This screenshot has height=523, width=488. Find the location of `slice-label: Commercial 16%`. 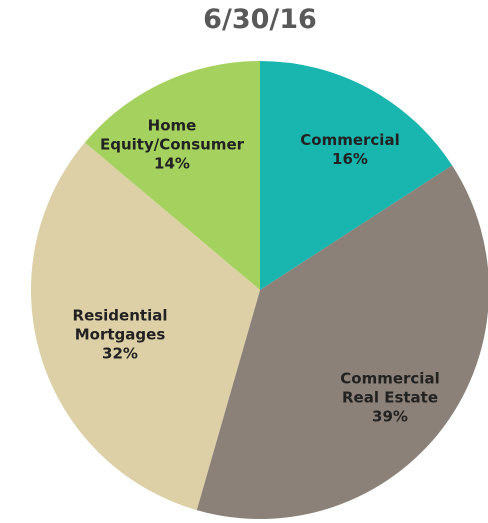

slice-label: Commercial 16% is located at coordinates (350, 150).